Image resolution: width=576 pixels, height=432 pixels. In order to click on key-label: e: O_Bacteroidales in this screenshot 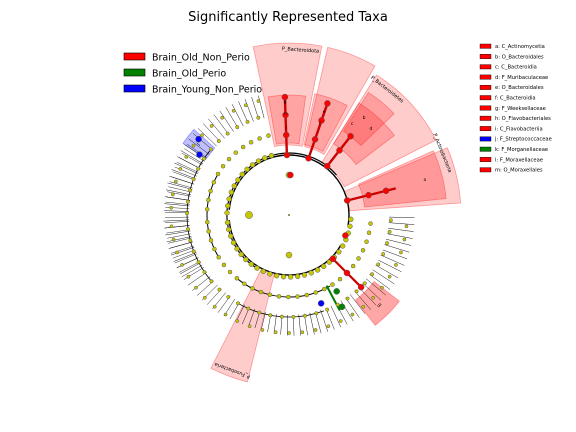, I will do `click(519, 88)`.